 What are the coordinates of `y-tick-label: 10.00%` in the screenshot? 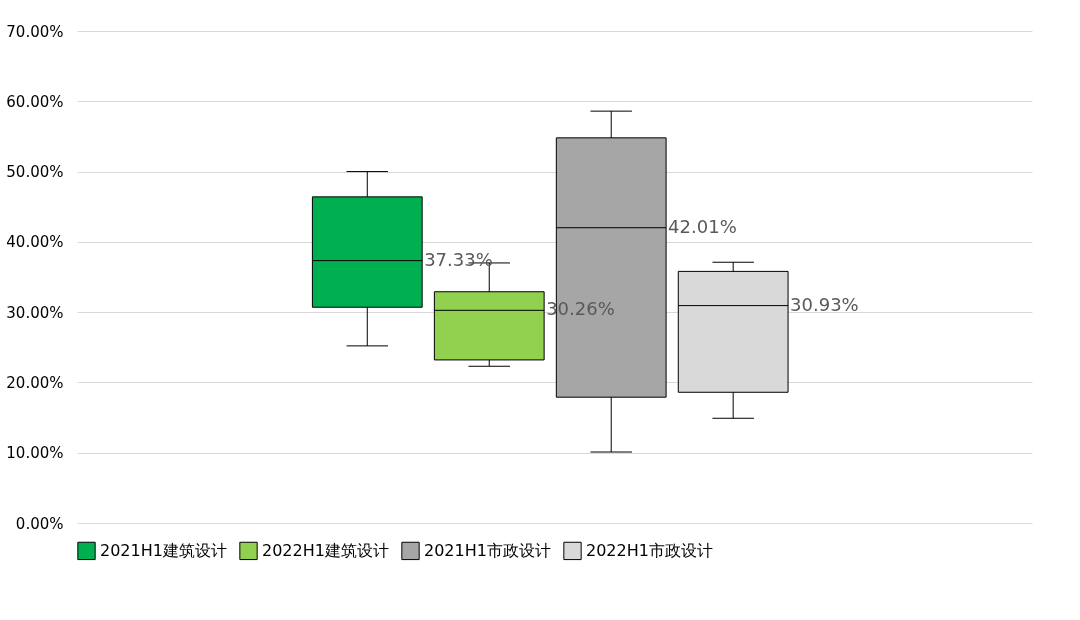 It's located at (35, 453).